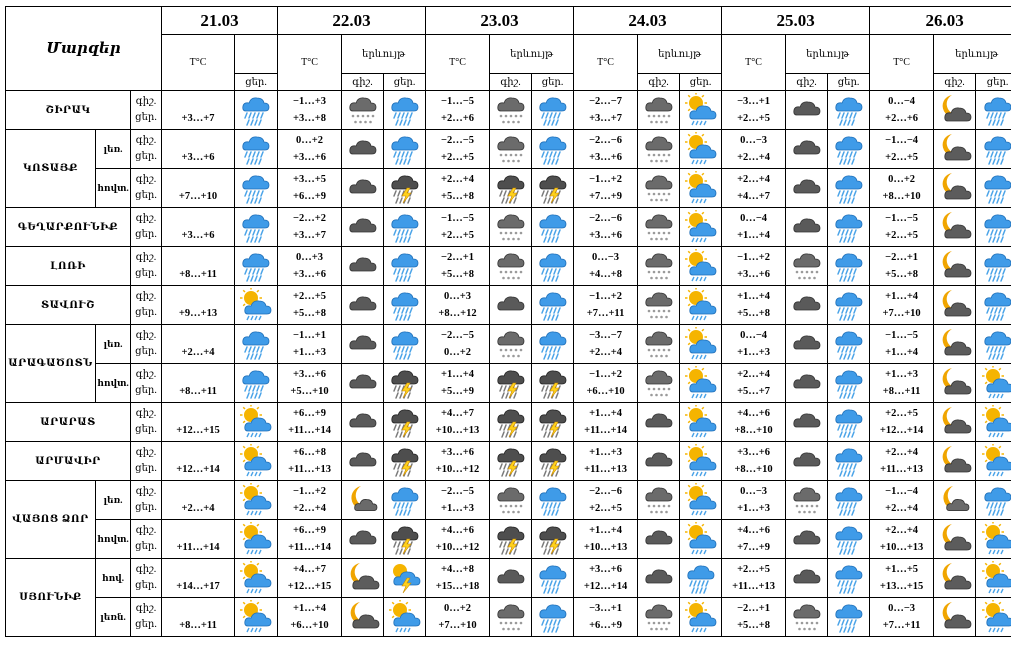  What do you see at coordinates (500, 20) in the screenshot?
I see `date-header: 23.03` at bounding box center [500, 20].